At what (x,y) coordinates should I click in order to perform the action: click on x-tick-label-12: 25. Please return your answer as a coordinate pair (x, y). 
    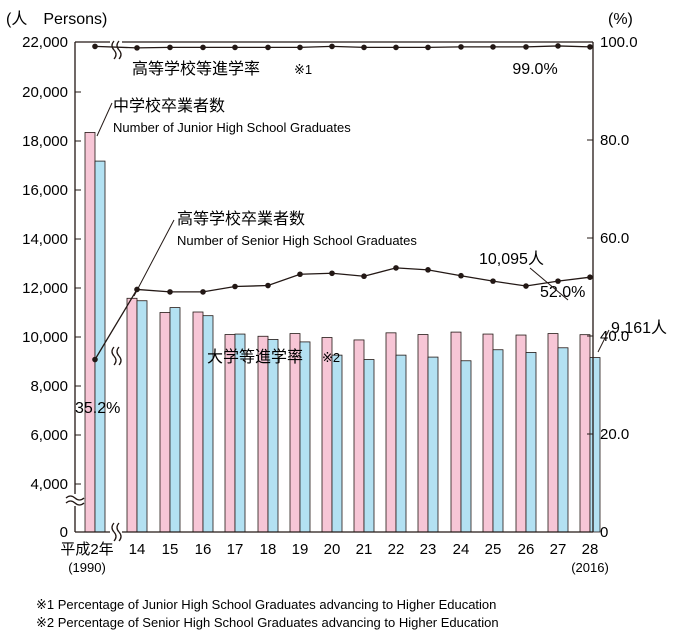
    Looking at the image, I should click on (493, 549).